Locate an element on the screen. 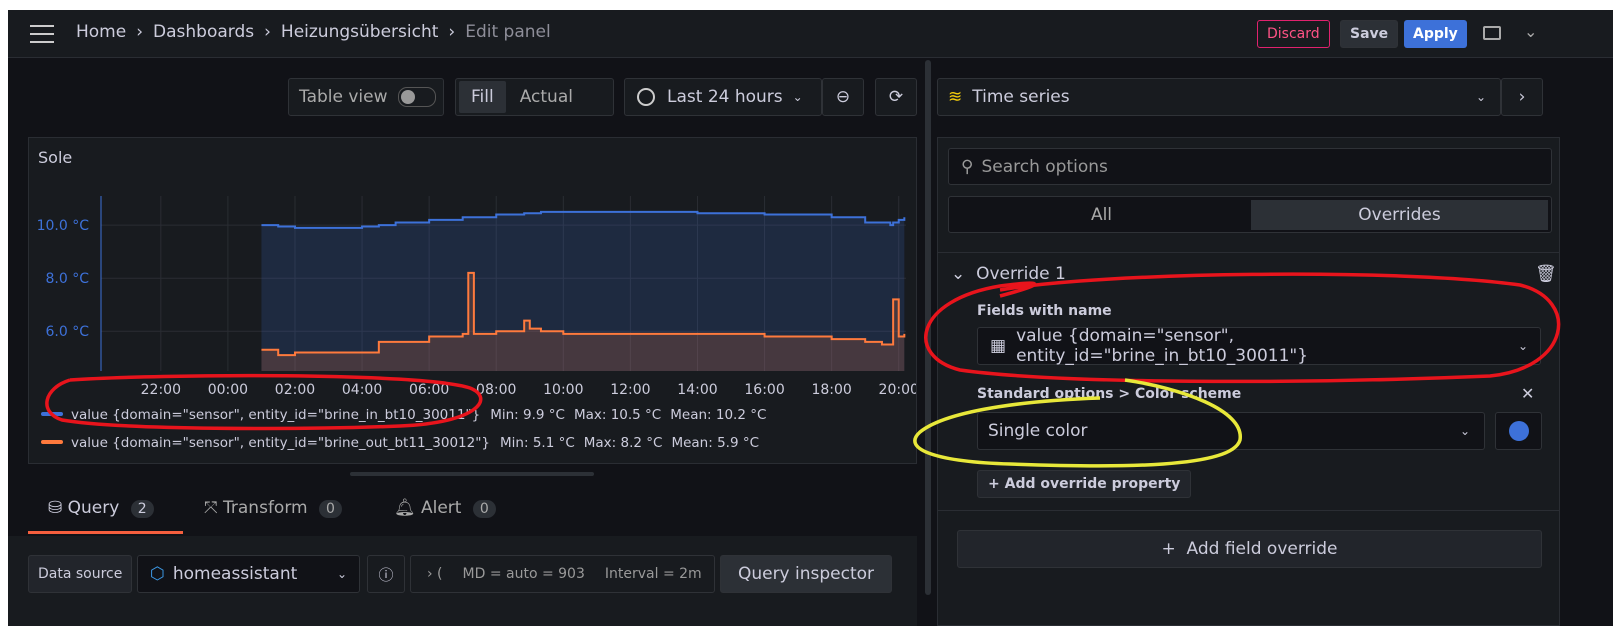  crumb: Home is located at coordinates (101, 32).